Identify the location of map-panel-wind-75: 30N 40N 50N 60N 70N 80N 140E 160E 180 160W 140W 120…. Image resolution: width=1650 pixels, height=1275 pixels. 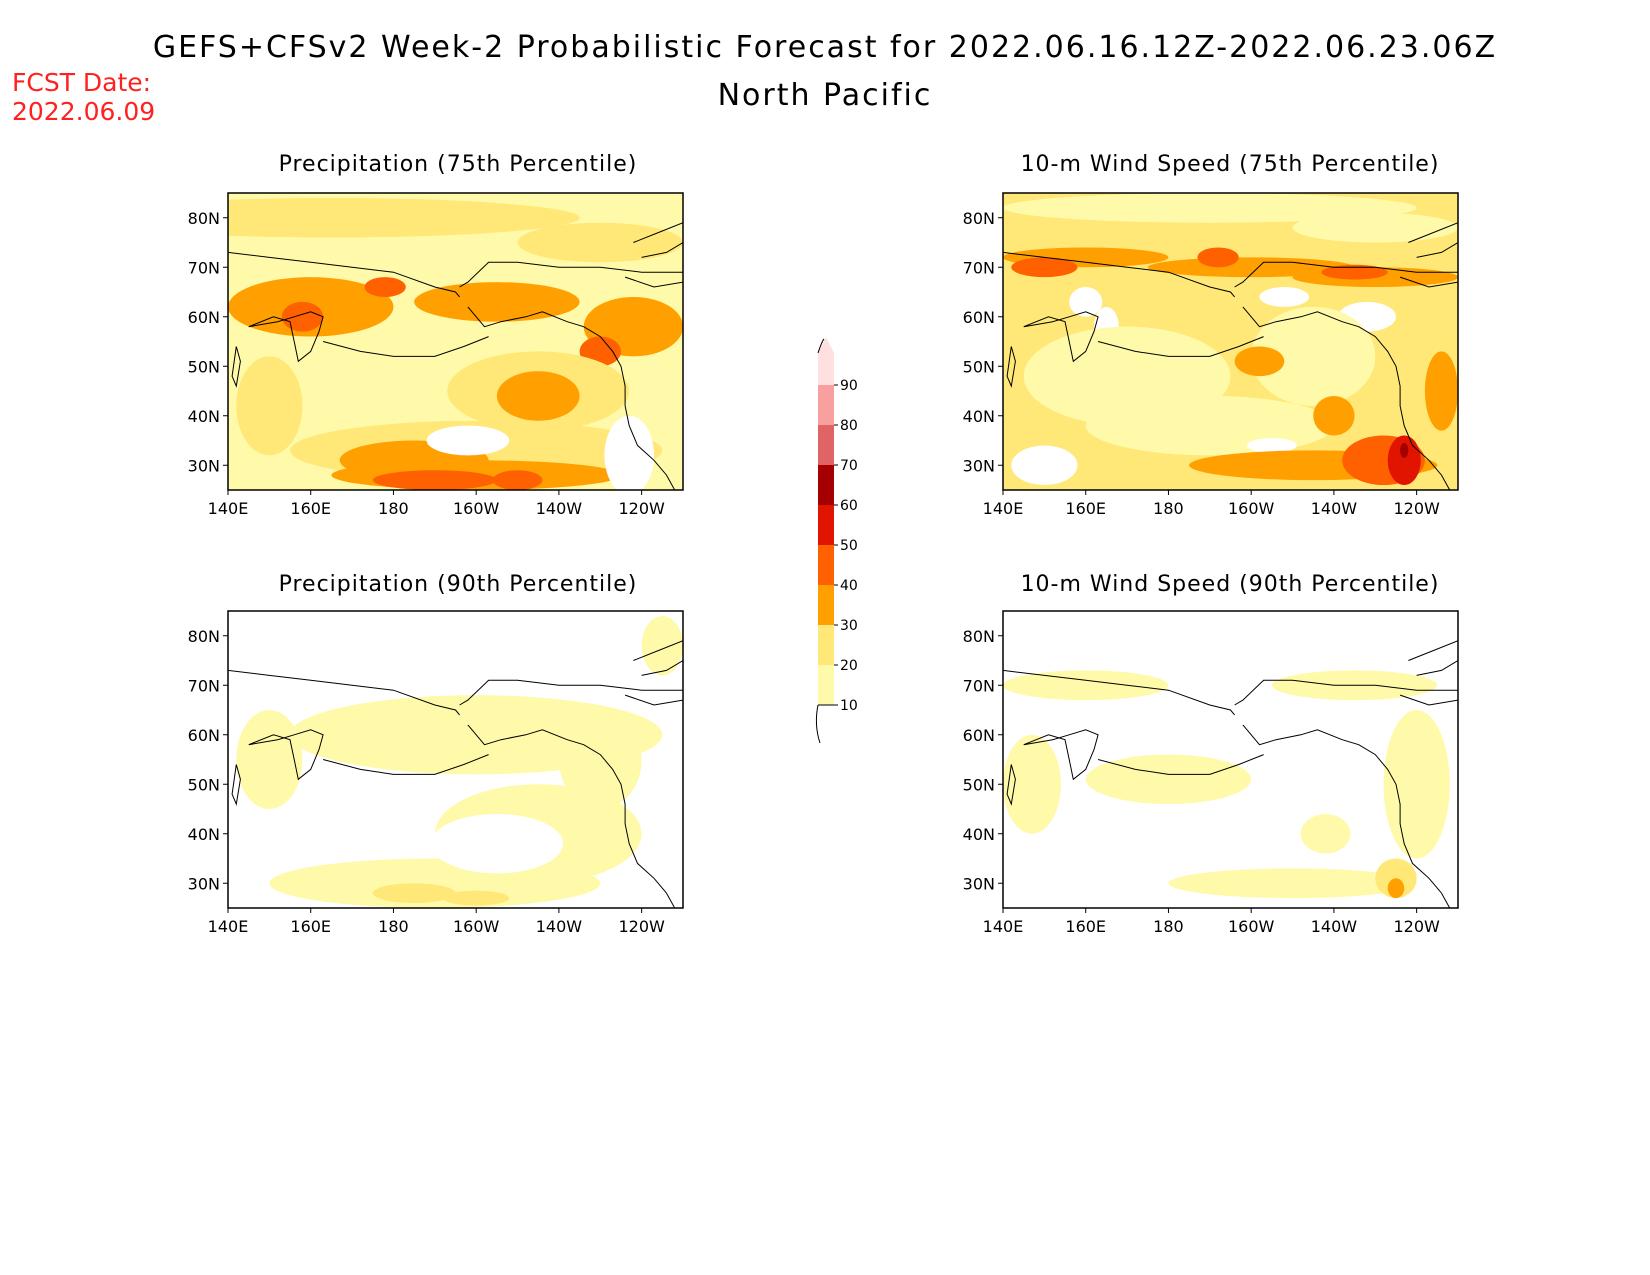
(1211, 355).